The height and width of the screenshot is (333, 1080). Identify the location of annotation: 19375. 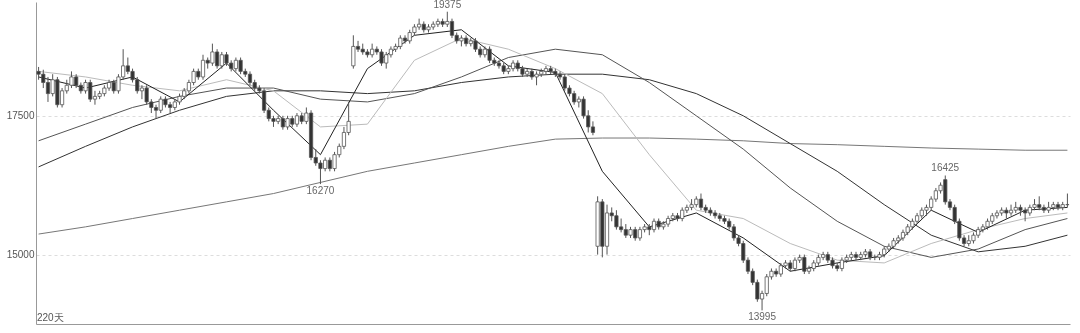
(447, 5).